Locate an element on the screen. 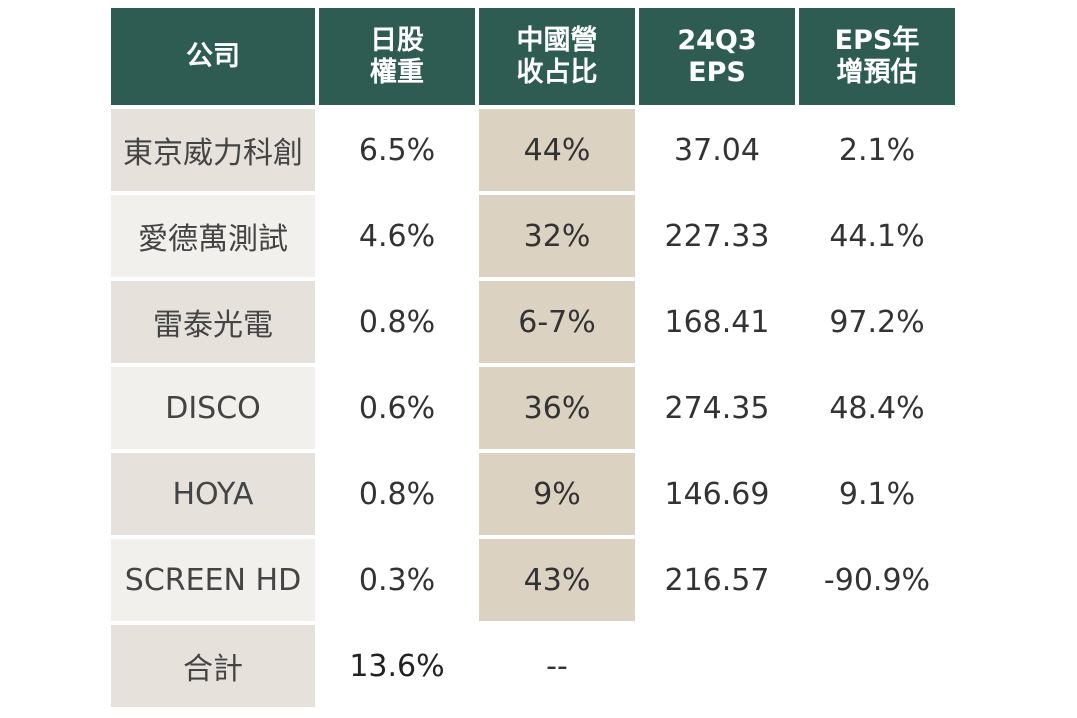 The width and height of the screenshot is (1077, 718). header-eps: 24Q3 EPS is located at coordinates (717, 56).